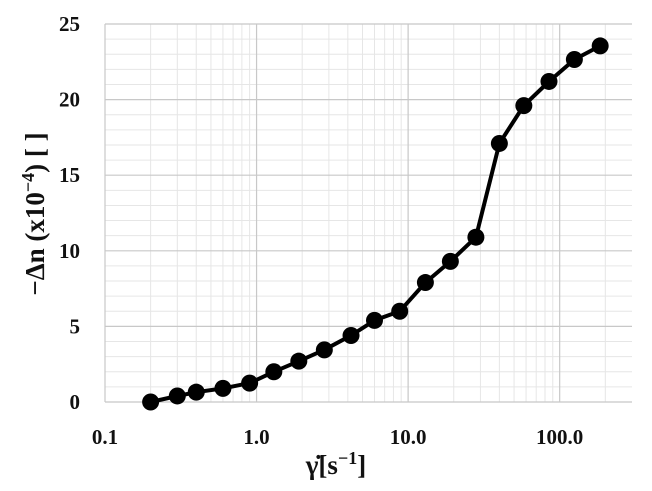 The height and width of the screenshot is (491, 652). I want to click on y-tick-label: 20, so click(69, 100).